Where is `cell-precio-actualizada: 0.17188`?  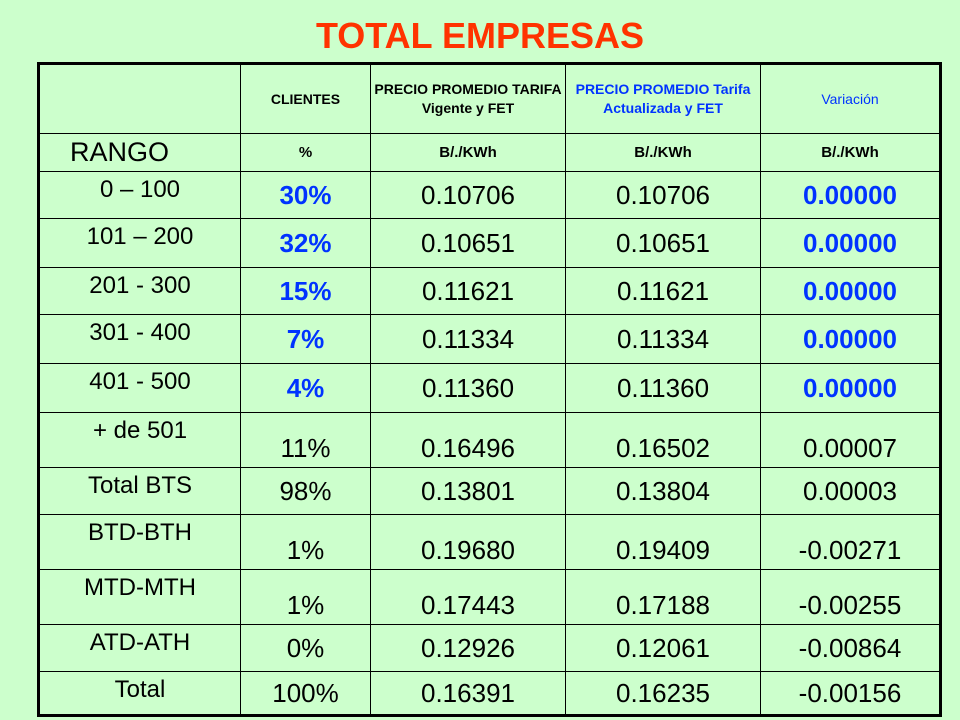
cell-precio-actualizada: 0.17188 is located at coordinates (663, 597).